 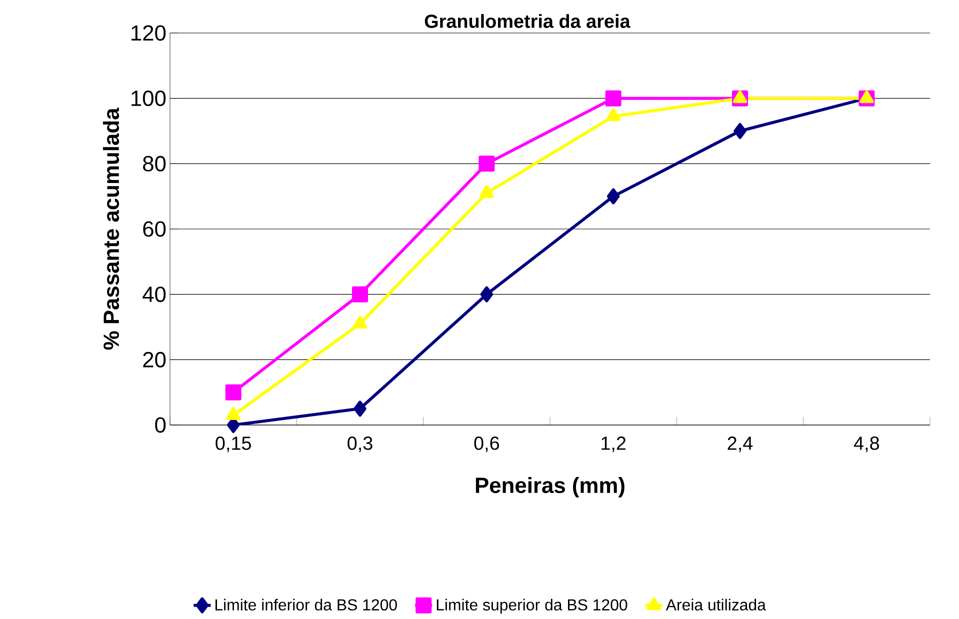 What do you see at coordinates (154, 164) in the screenshot?
I see `y-tick-label: 80` at bounding box center [154, 164].